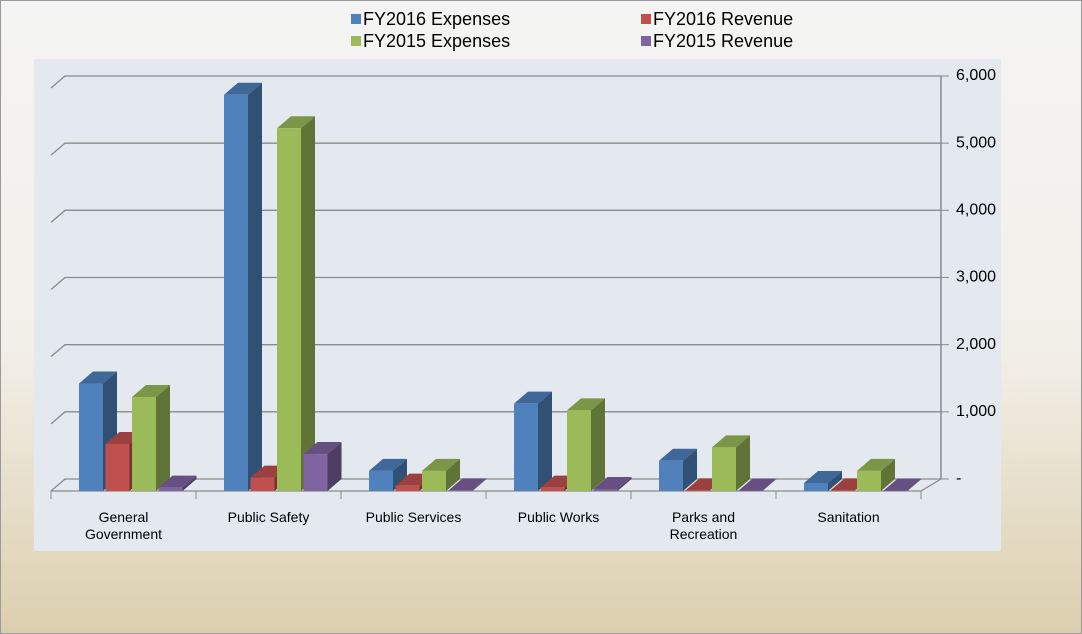 The image size is (1082, 634). What do you see at coordinates (723, 41) in the screenshot?
I see `legend-label: FY2015 Revenue` at bounding box center [723, 41].